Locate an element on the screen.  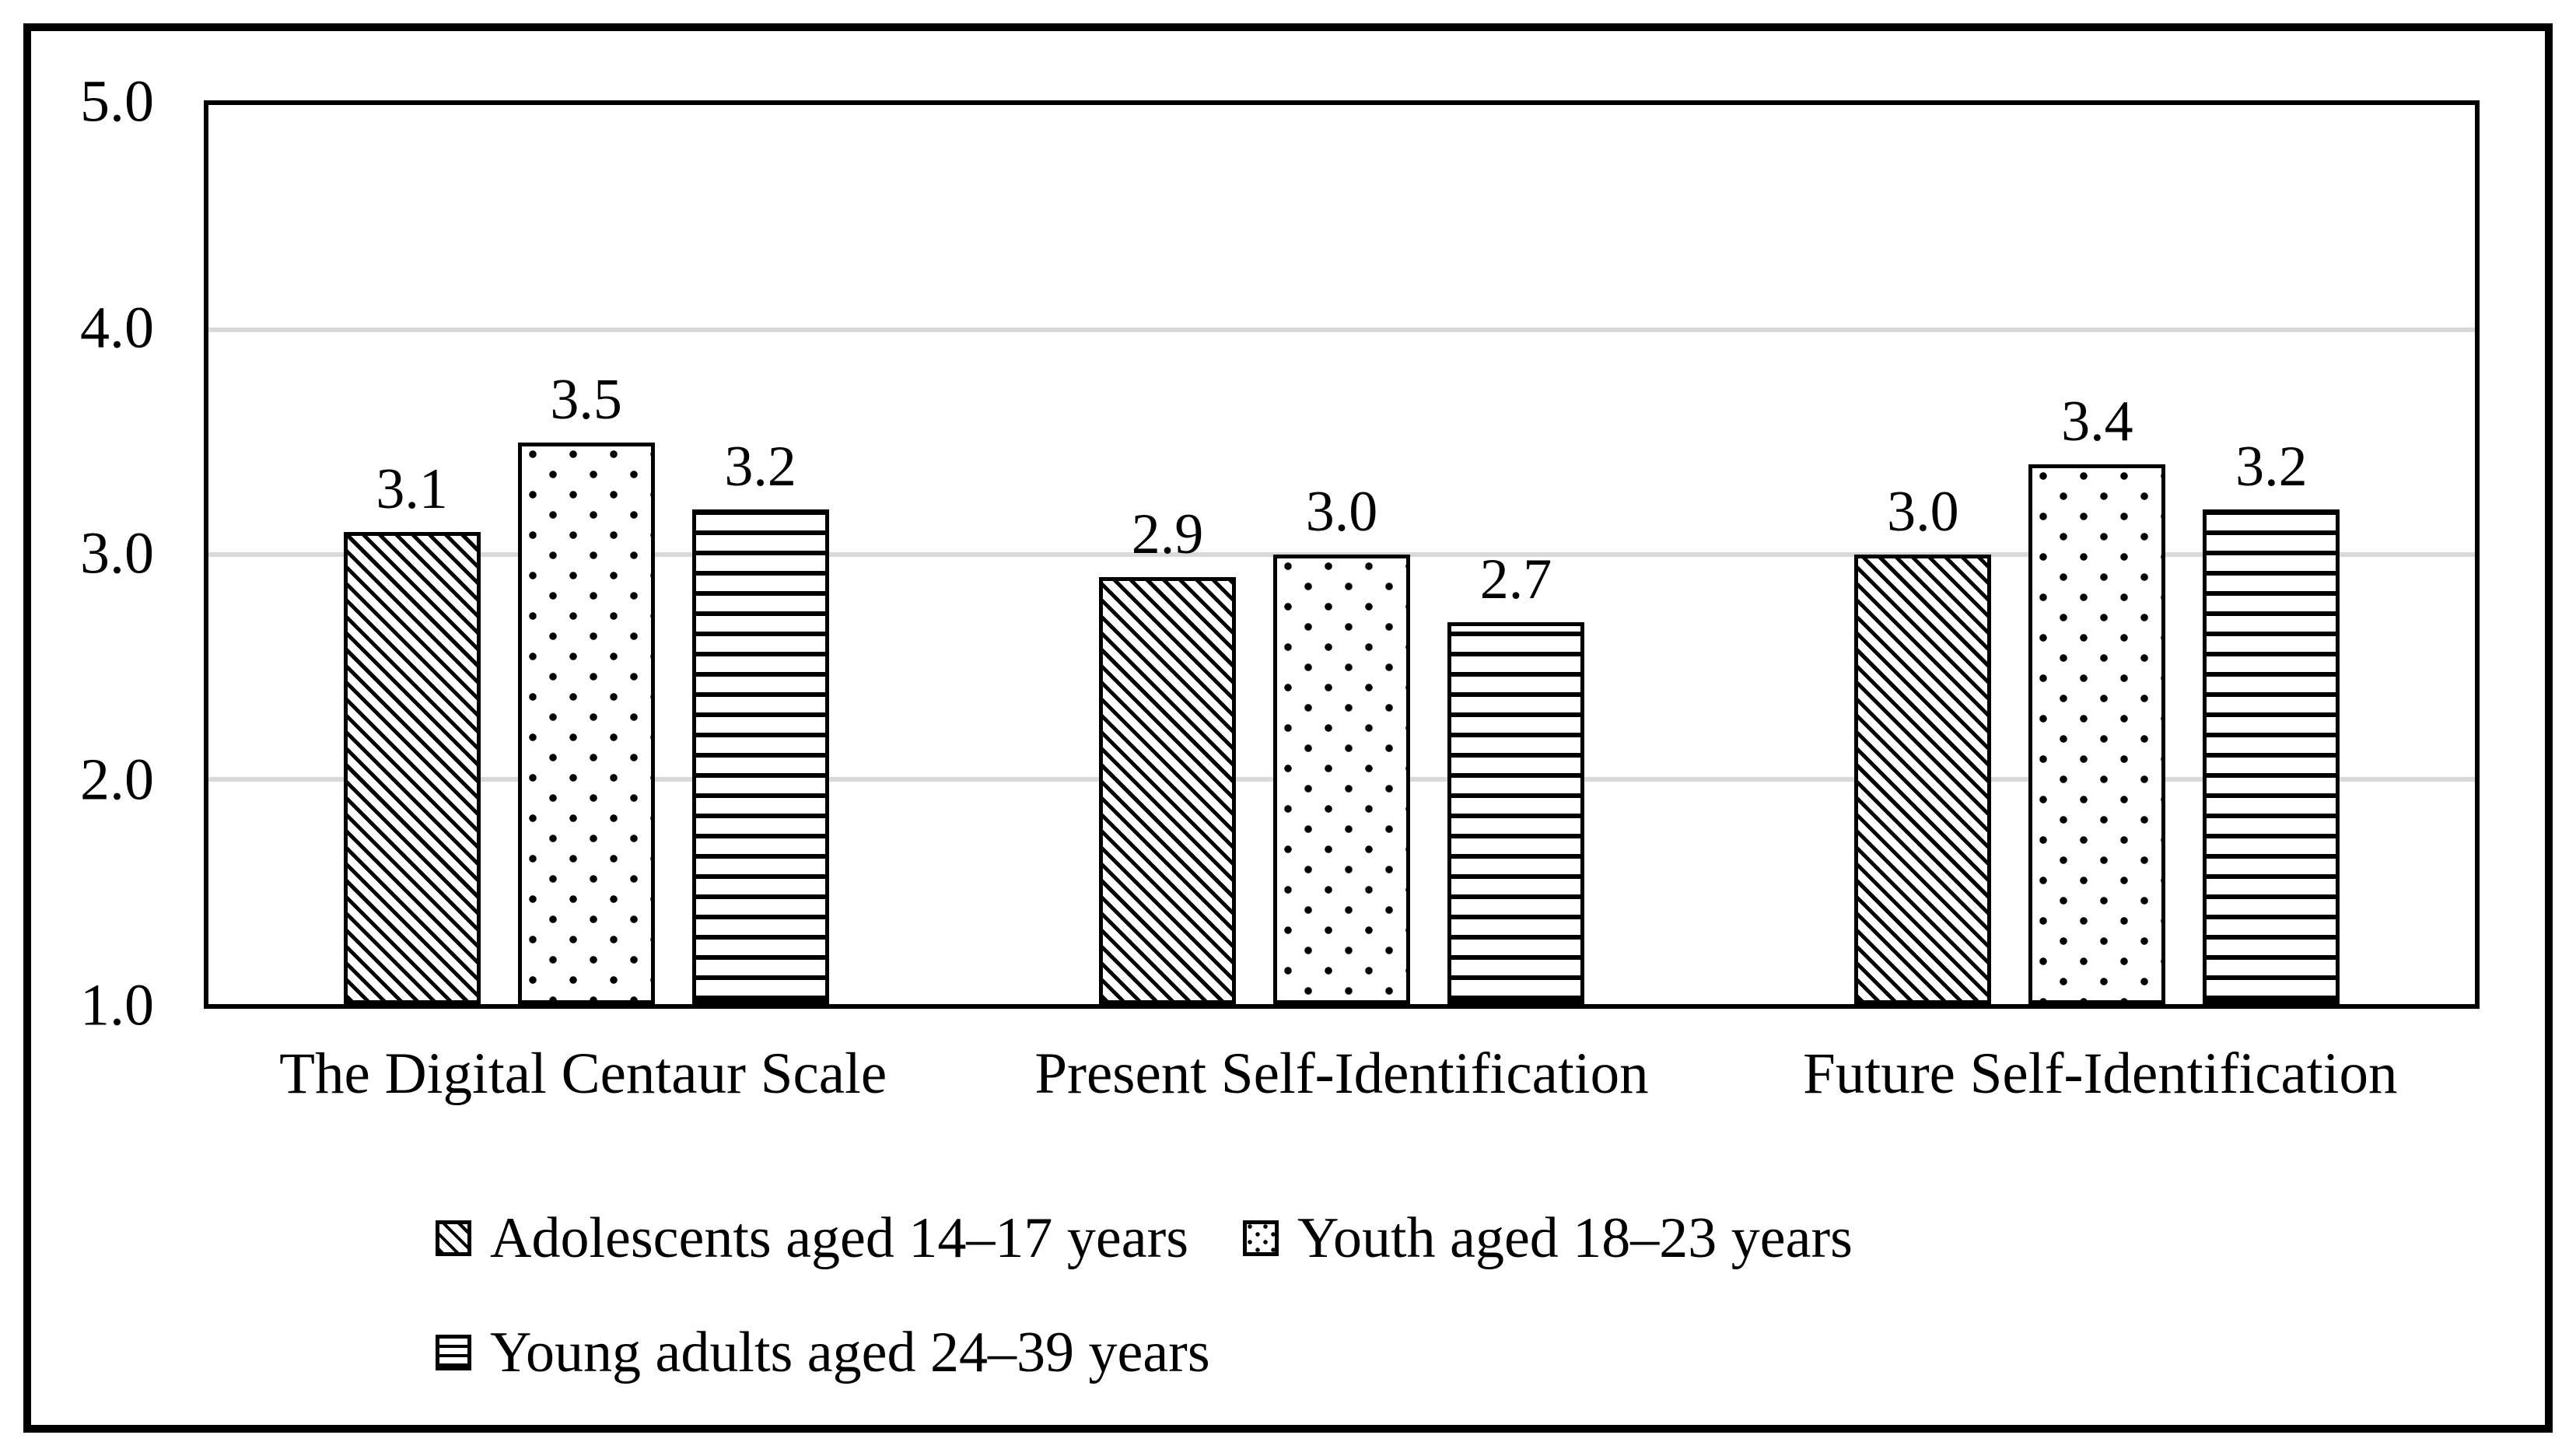
y-axis-tick-label: 3.0 is located at coordinates (117, 553).